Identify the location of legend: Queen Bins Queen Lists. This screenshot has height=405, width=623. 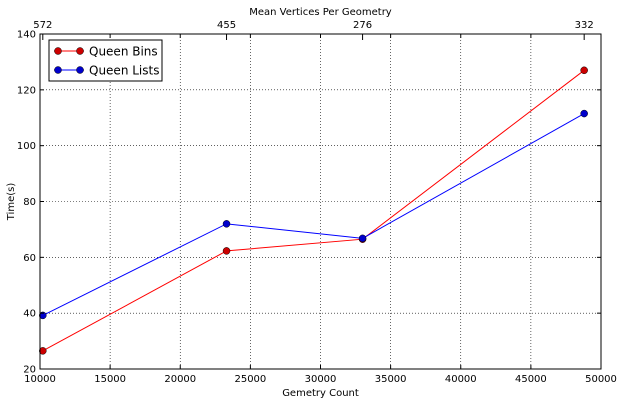
(105, 60).